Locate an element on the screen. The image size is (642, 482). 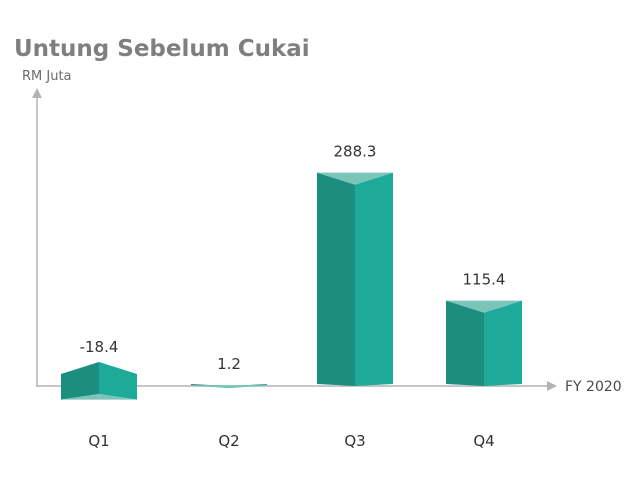
bar-q4 is located at coordinates (484, 343).